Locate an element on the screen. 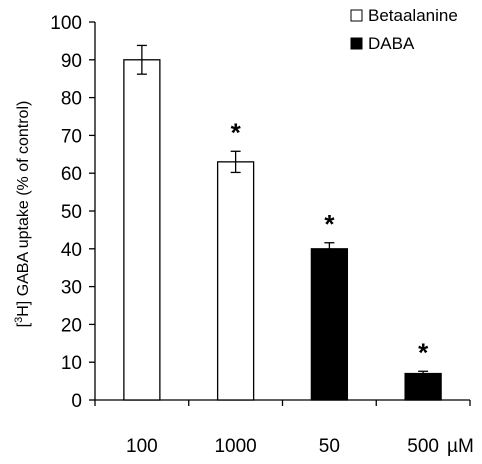 This screenshot has height=464, width=482. x-tick-label: 1000 is located at coordinates (235, 446).